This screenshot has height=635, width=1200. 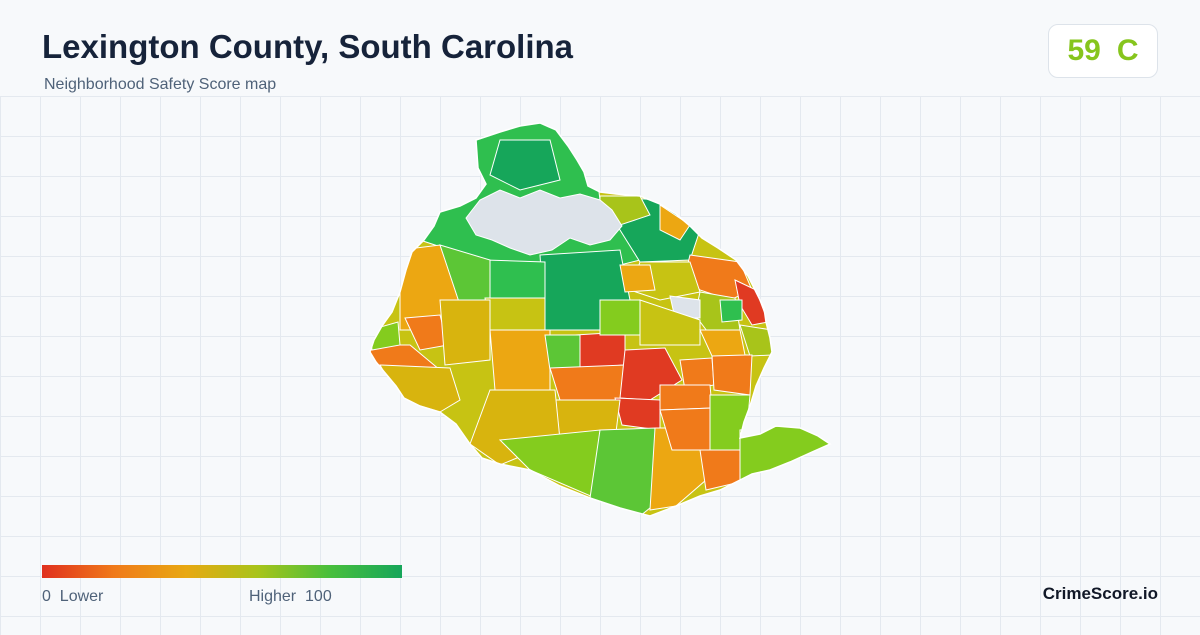 What do you see at coordinates (46, 596) in the screenshot?
I see `legend-low-value: 0` at bounding box center [46, 596].